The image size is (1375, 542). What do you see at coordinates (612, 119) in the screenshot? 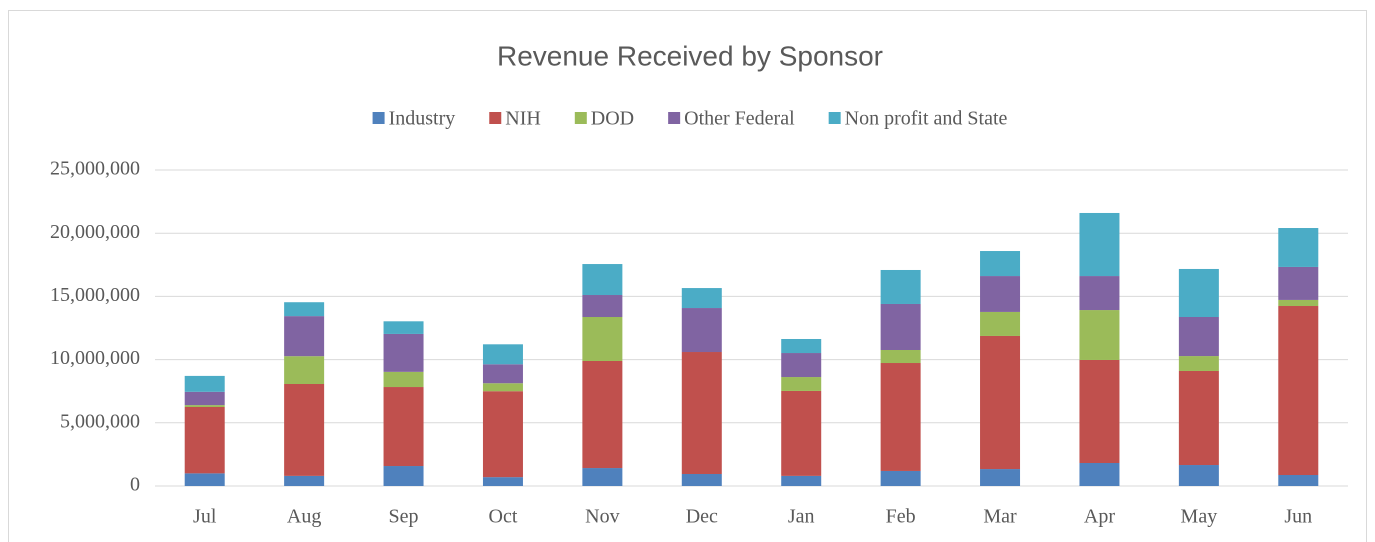
I see `legend-label: DOD` at bounding box center [612, 119].